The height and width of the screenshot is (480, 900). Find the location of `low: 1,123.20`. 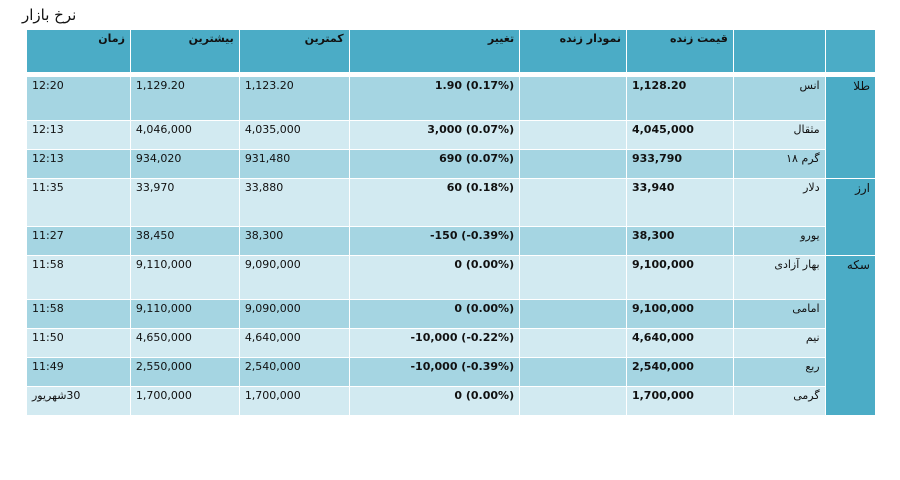

low: 1,123.20 is located at coordinates (294, 98).